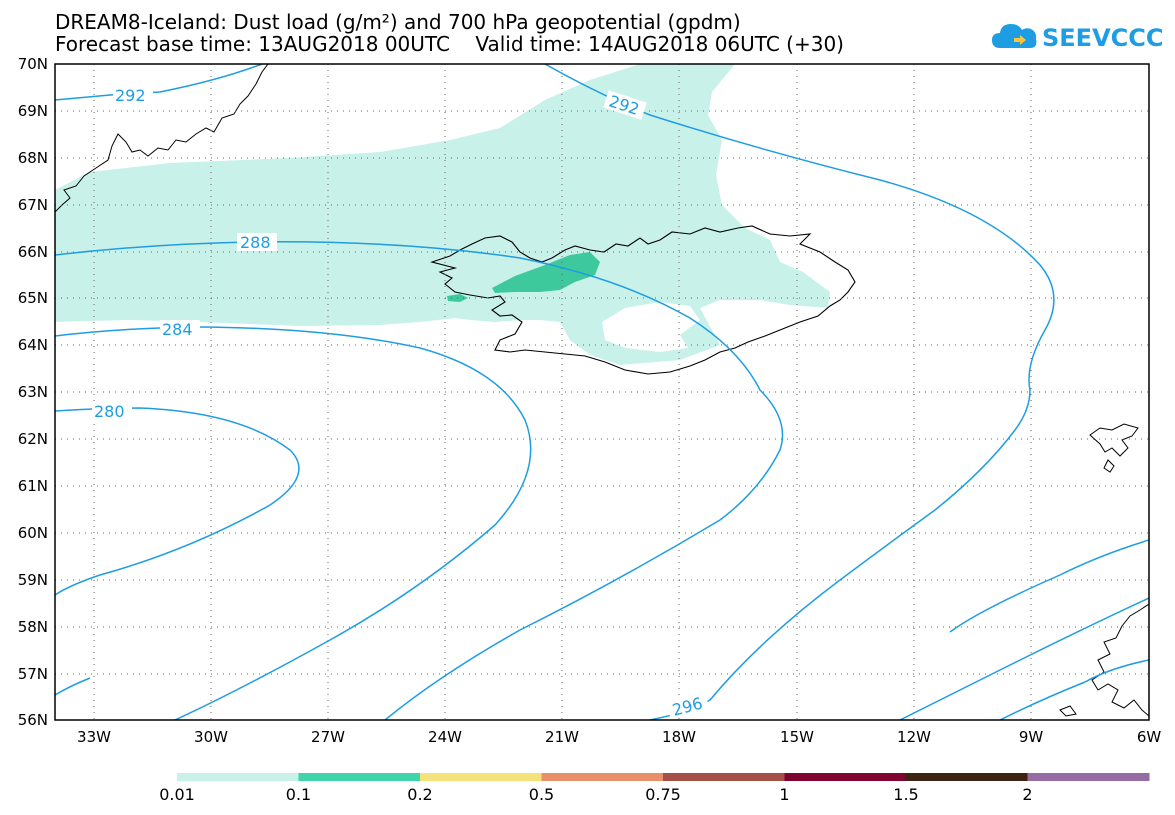  I want to click on colorbar-label: 0.5, so click(541, 794).